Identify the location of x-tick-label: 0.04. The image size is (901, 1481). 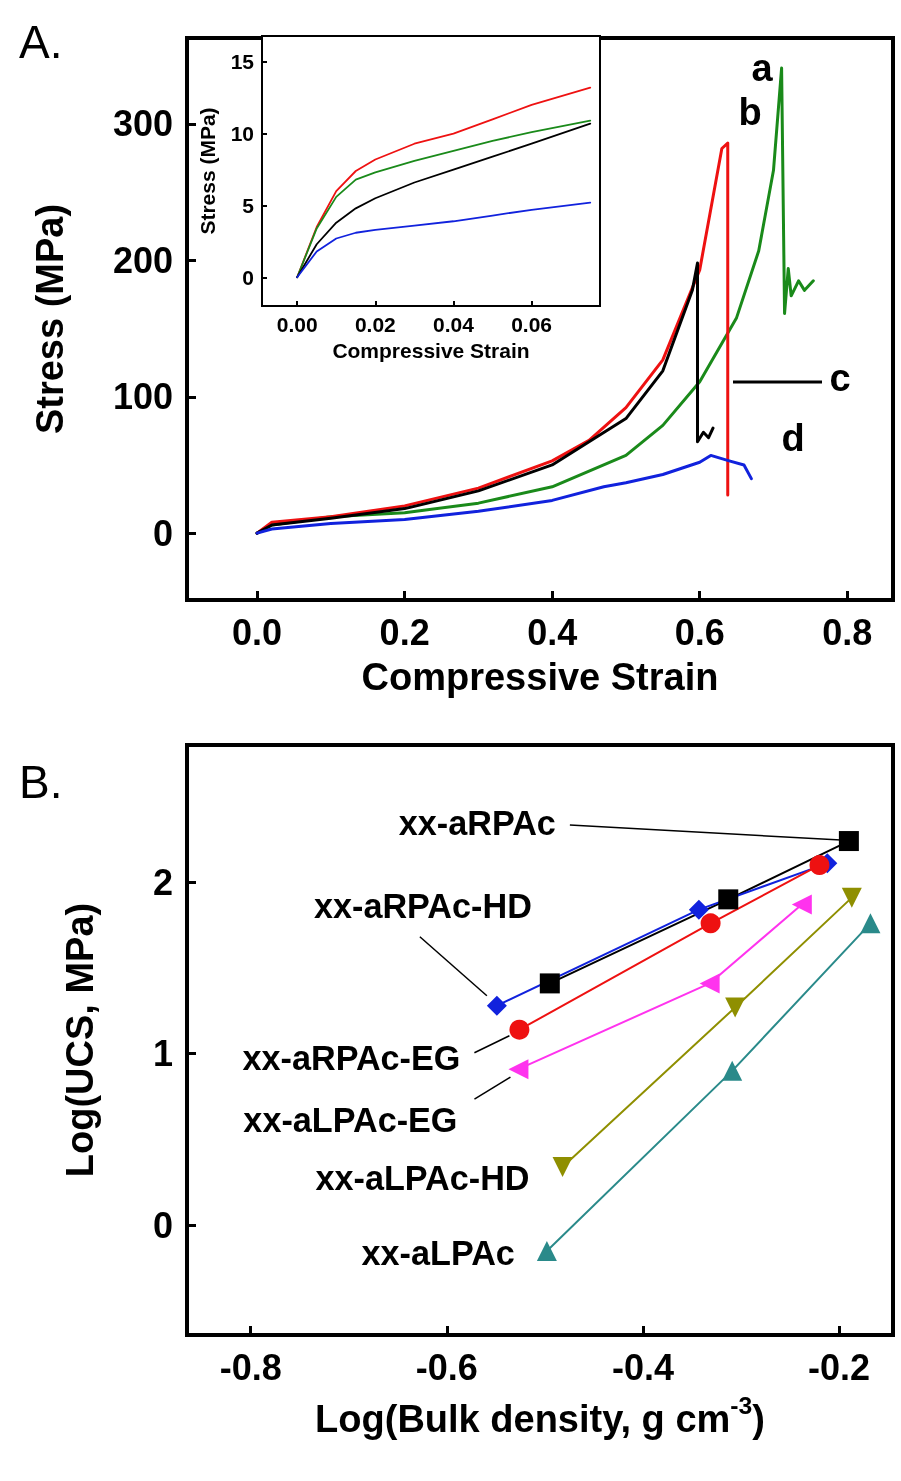
(454, 324).